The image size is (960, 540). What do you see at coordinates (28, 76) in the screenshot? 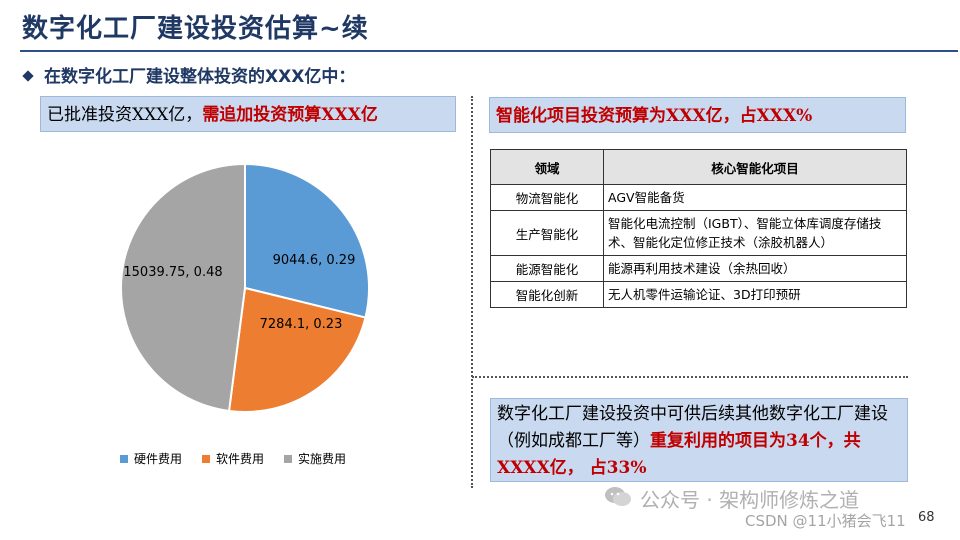
I see `diamond-bullet-icon` at bounding box center [28, 76].